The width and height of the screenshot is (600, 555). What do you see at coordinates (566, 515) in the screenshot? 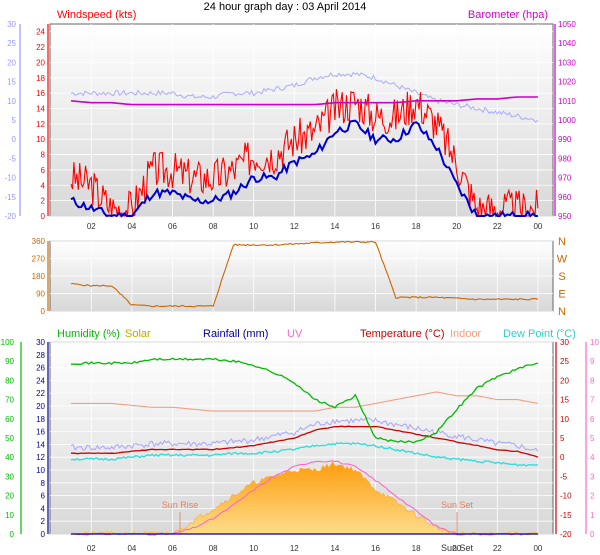
I see `temperature-tick-label: -15` at bounding box center [566, 515].